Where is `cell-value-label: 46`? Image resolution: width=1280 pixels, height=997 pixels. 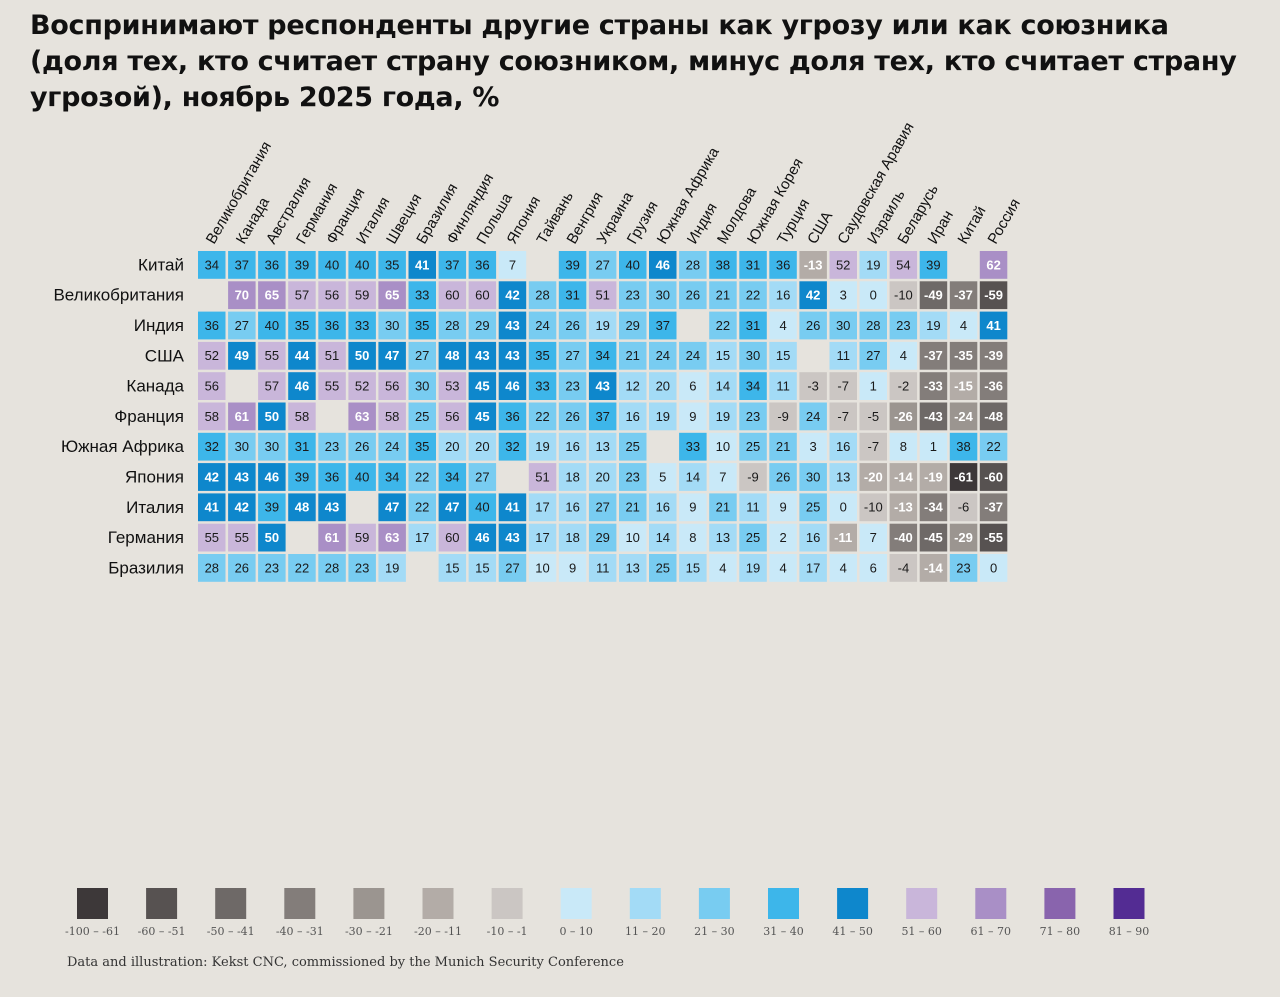 cell-value-label: 46 is located at coordinates (272, 476).